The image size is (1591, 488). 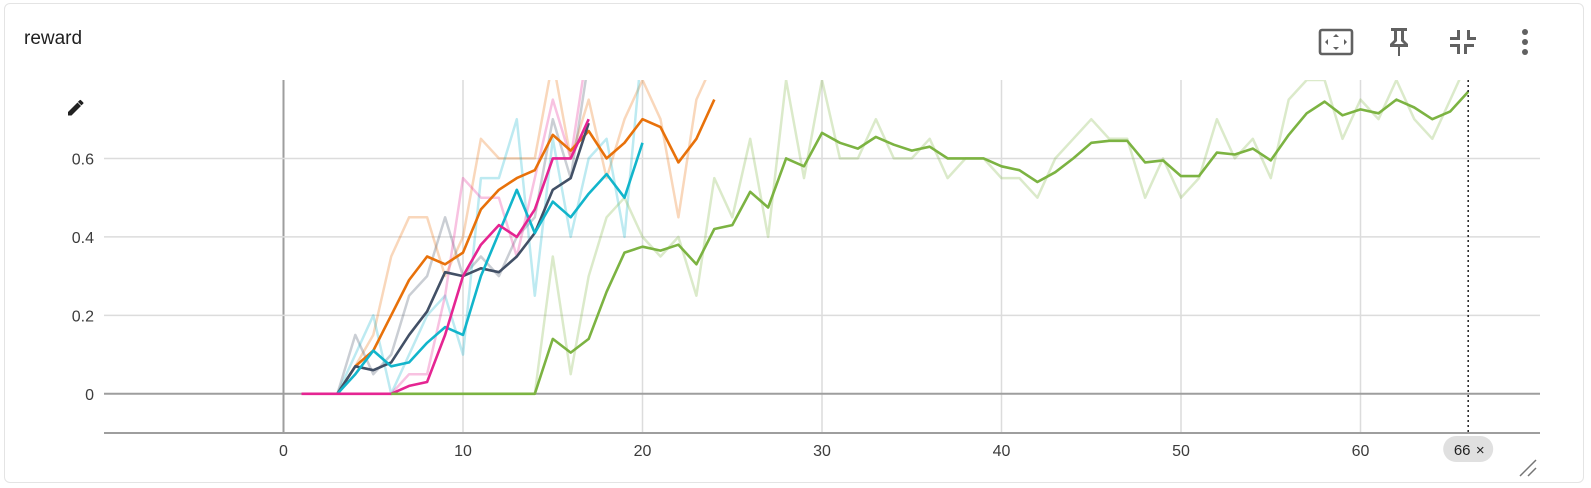 What do you see at coordinates (283, 451) in the screenshot?
I see `x-tick-label: 0` at bounding box center [283, 451].